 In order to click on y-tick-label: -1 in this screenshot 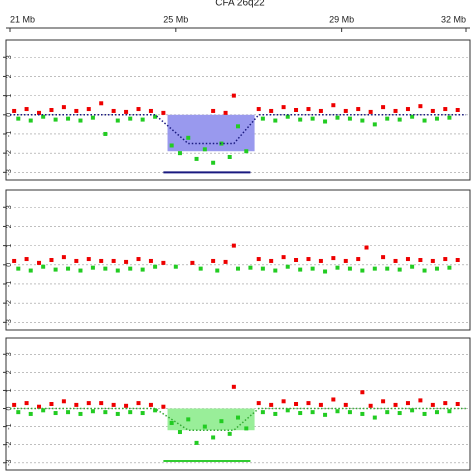, I will do `click(9, 426)`.